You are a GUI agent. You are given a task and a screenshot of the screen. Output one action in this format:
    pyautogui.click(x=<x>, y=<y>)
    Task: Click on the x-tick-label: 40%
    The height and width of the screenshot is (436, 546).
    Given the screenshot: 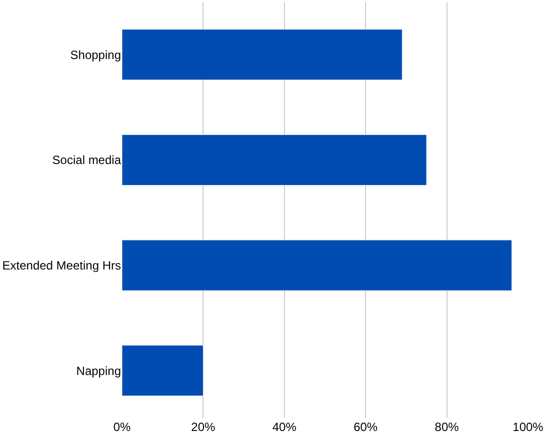 What is the action you would take?
    pyautogui.click(x=284, y=427)
    